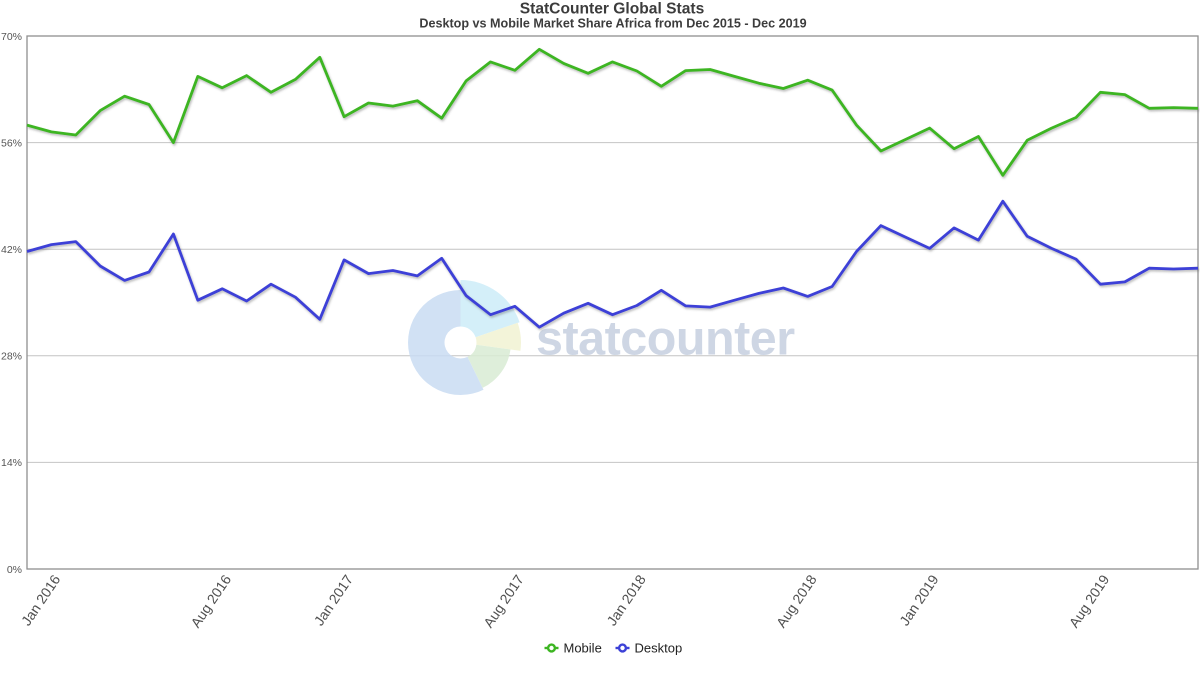  I want to click on svg-text: 70%, so click(11, 37).